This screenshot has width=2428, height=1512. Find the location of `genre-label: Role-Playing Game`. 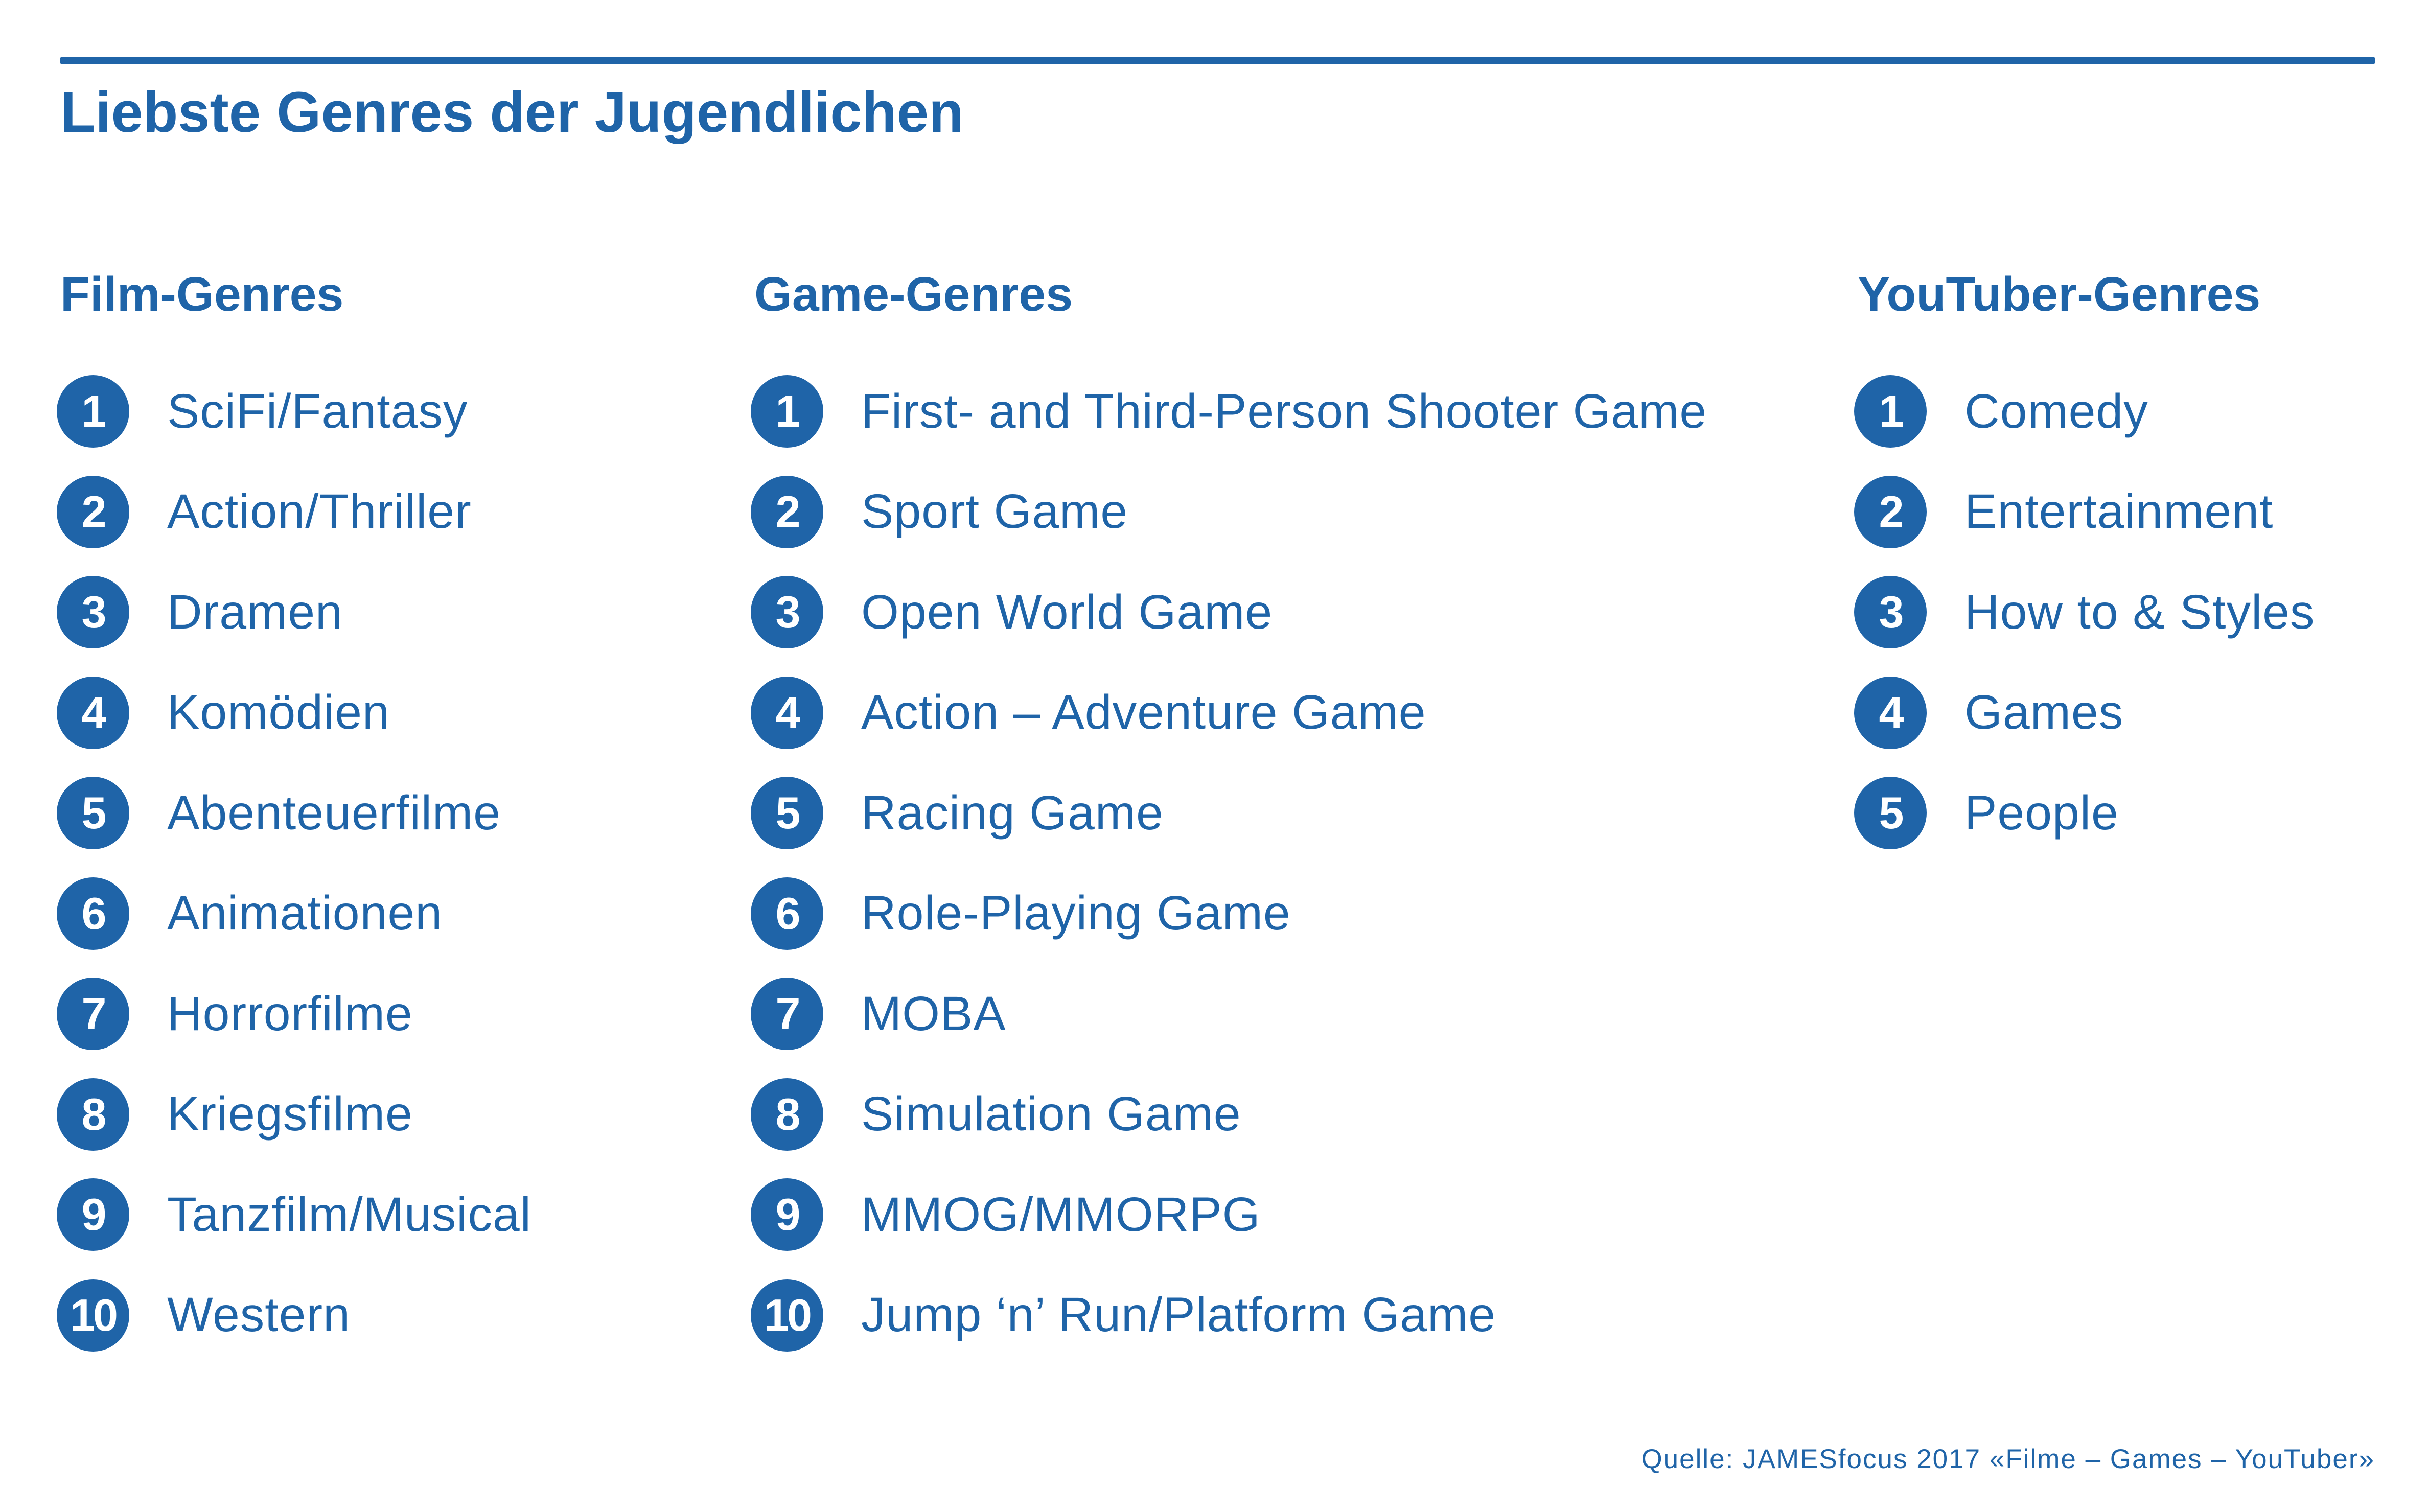

genre-label: Role-Playing Game is located at coordinates (1076, 913).